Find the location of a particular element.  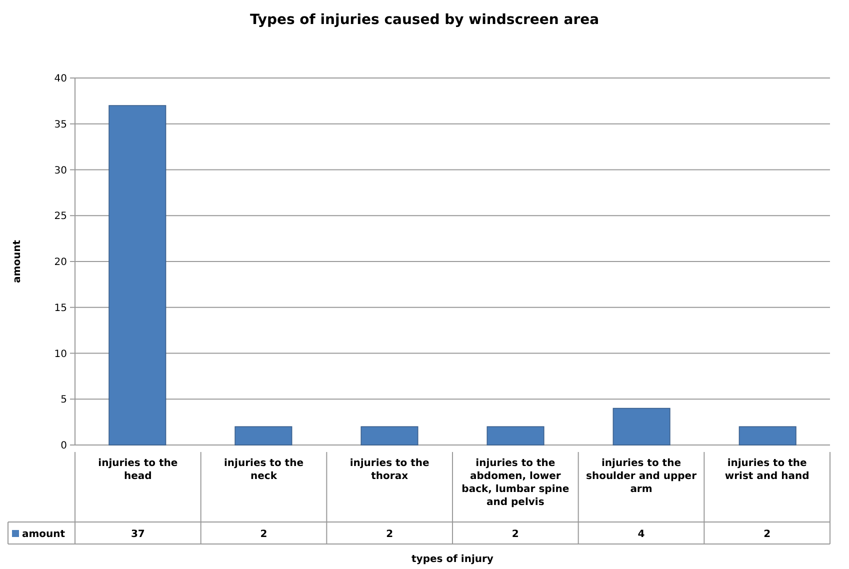

x-tick-label: injuries to the shoulder and upper arm is located at coordinates (641, 476).